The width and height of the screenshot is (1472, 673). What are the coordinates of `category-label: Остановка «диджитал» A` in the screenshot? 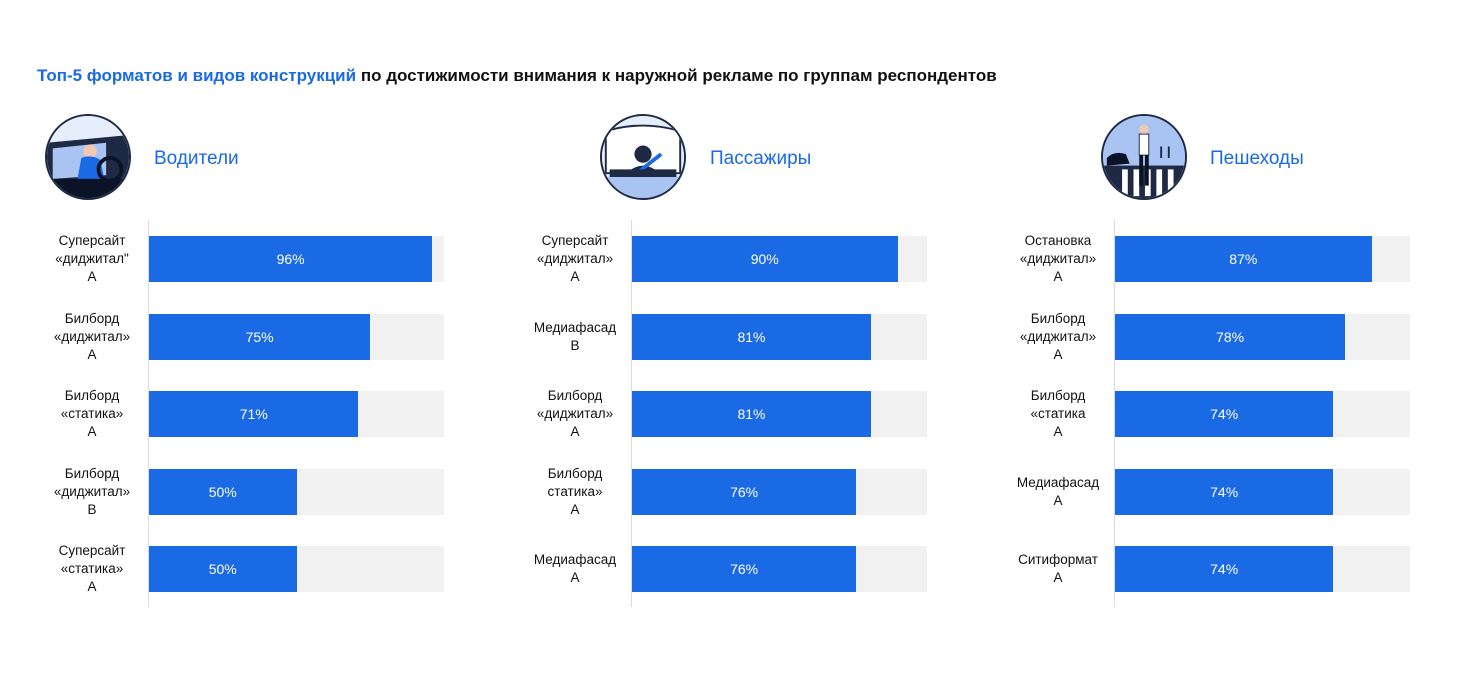 It's located at (1058, 259).